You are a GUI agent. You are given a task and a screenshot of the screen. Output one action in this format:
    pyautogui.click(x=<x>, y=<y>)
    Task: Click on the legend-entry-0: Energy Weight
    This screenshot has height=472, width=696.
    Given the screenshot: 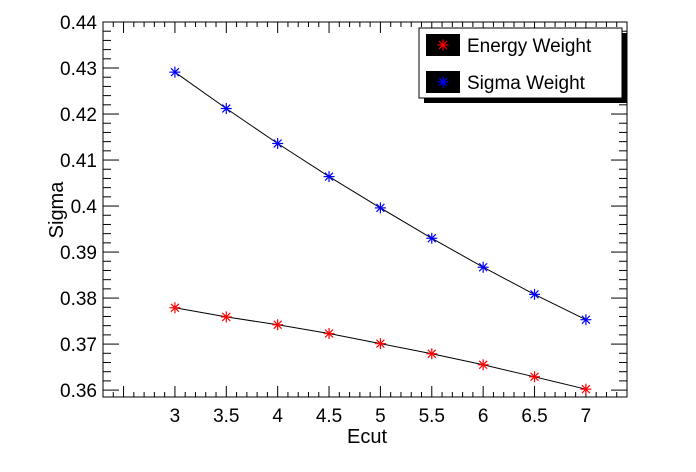 What is the action you would take?
    pyautogui.click(x=509, y=45)
    